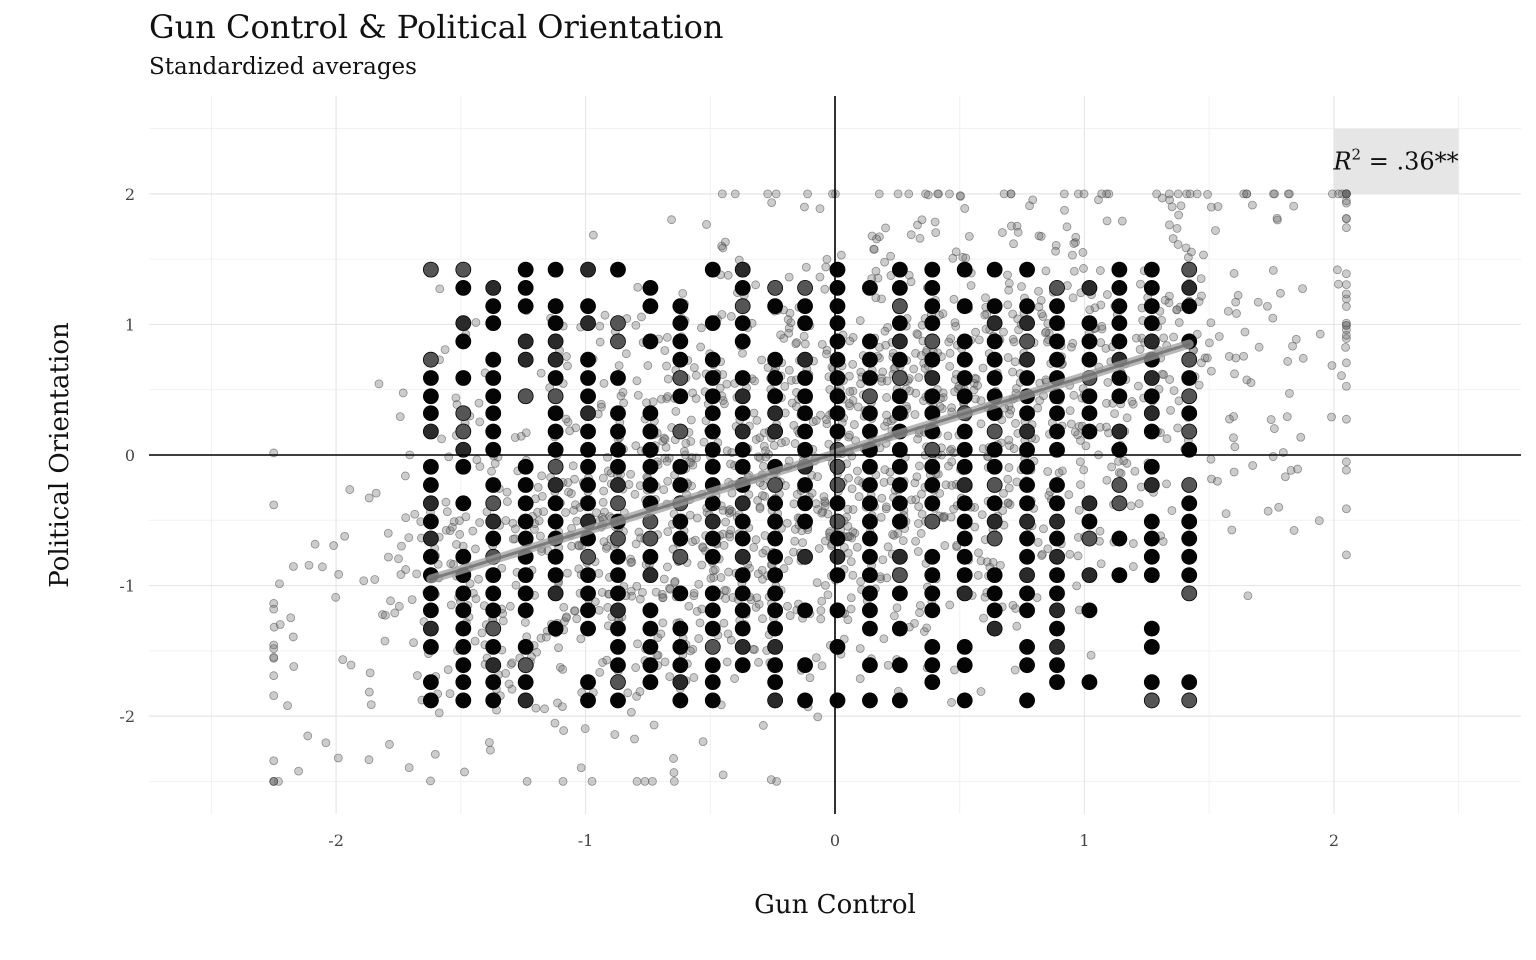 This screenshot has height=960, width=1536. Describe the element at coordinates (130, 324) in the screenshot. I see `y-tick-label: 1` at that location.